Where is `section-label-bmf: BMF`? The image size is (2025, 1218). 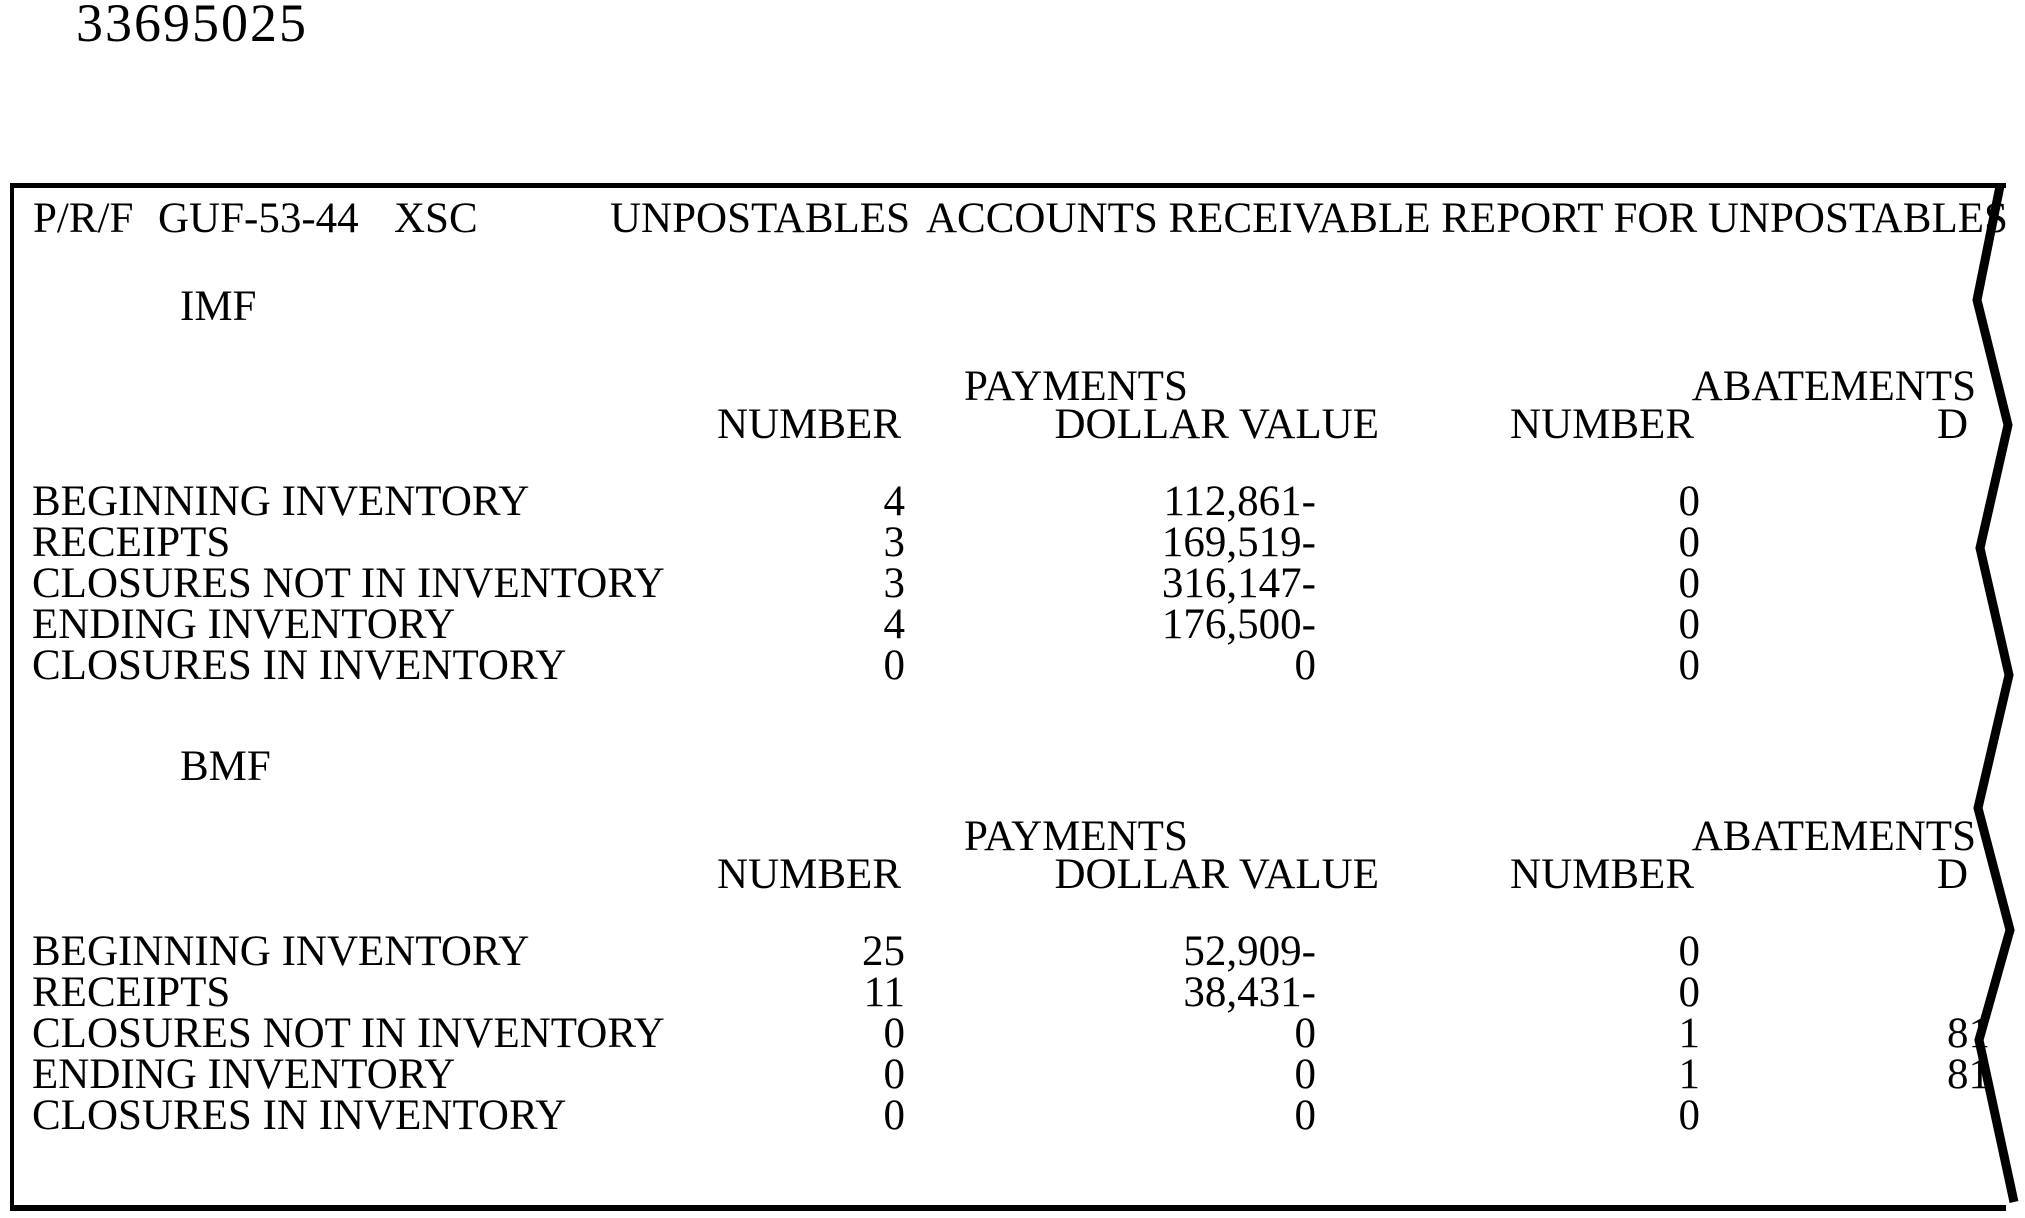
section-label-bmf: BMF is located at coordinates (225, 766).